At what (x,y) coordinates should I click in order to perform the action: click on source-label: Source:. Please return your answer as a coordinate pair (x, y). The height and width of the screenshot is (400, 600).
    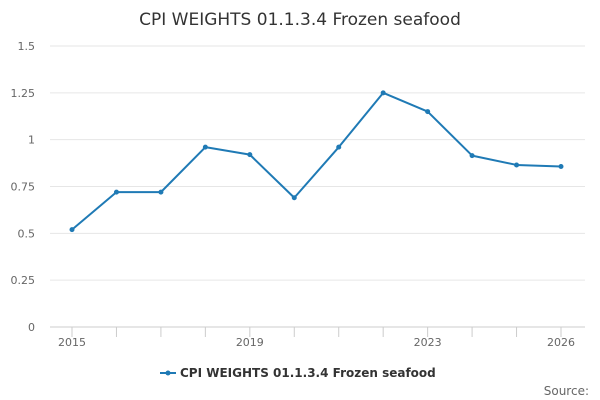
    Looking at the image, I should click on (566, 391).